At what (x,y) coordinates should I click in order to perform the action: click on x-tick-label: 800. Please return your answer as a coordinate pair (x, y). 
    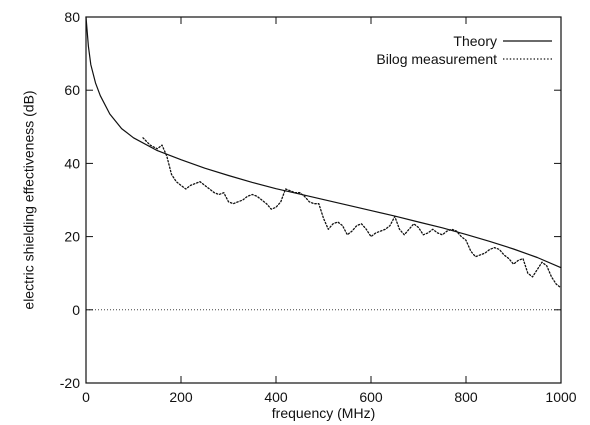
    Looking at the image, I should click on (466, 397).